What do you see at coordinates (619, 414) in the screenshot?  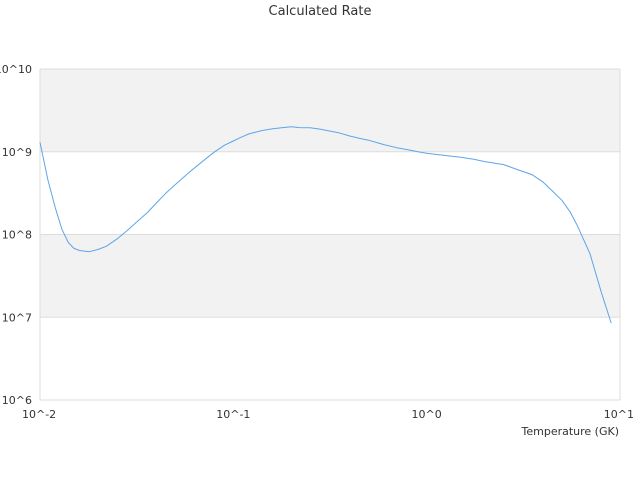 I see `x-tick-label: 10^1` at bounding box center [619, 414].